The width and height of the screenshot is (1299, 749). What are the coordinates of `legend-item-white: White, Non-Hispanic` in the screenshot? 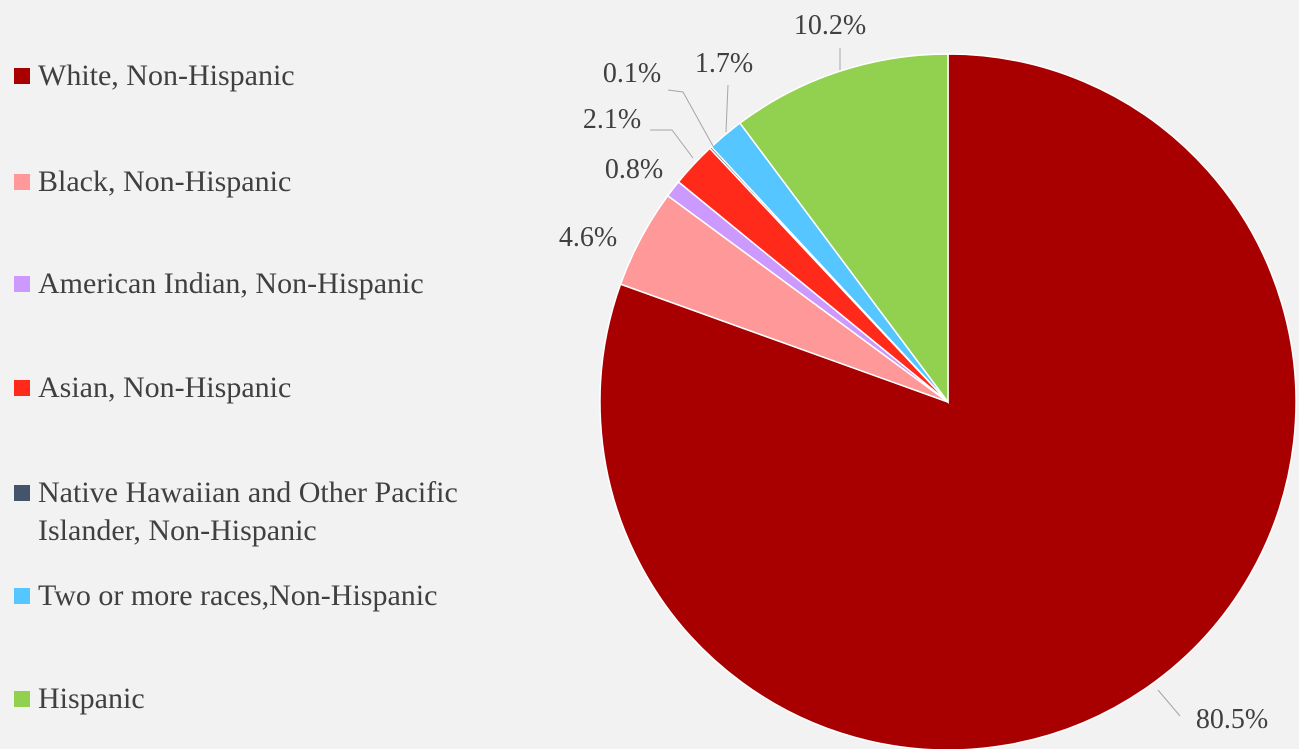 It's located at (276, 76).